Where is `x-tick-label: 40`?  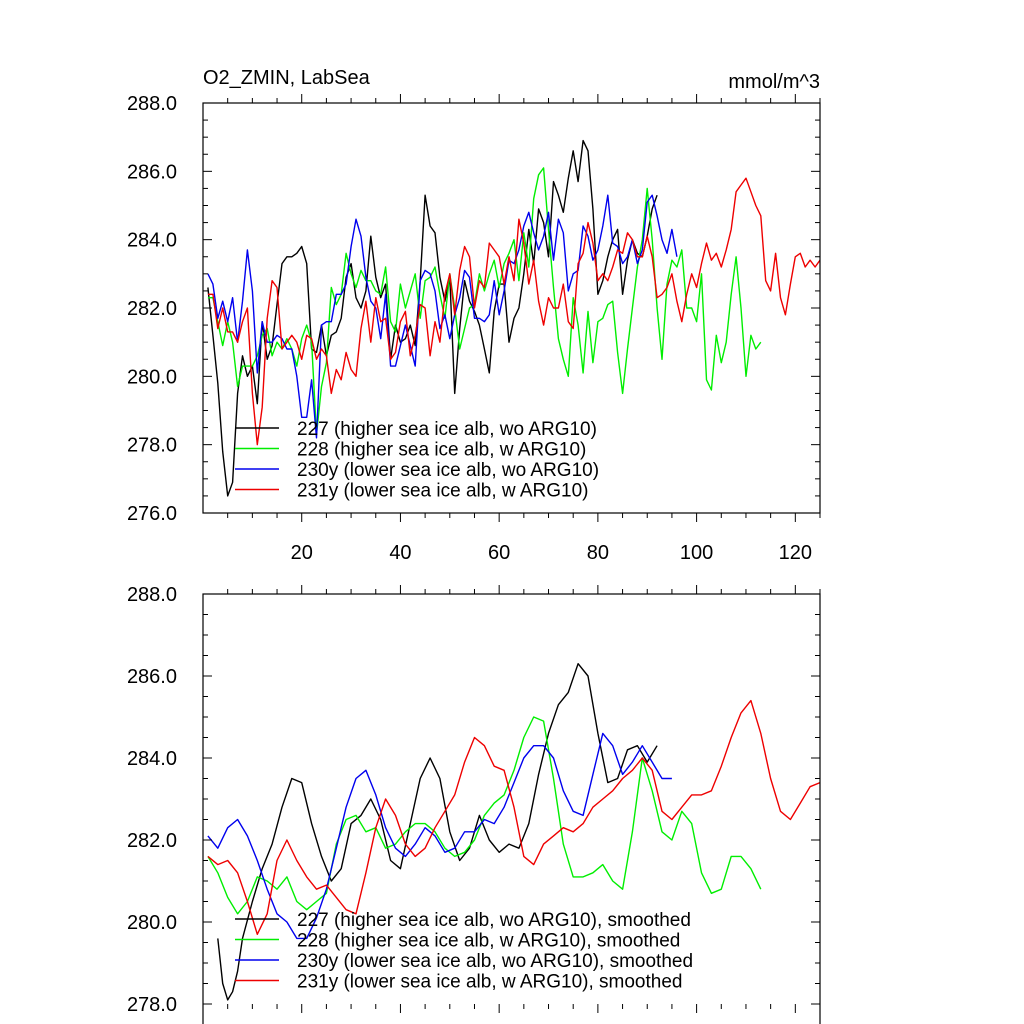 x-tick-label: 40 is located at coordinates (400, 553).